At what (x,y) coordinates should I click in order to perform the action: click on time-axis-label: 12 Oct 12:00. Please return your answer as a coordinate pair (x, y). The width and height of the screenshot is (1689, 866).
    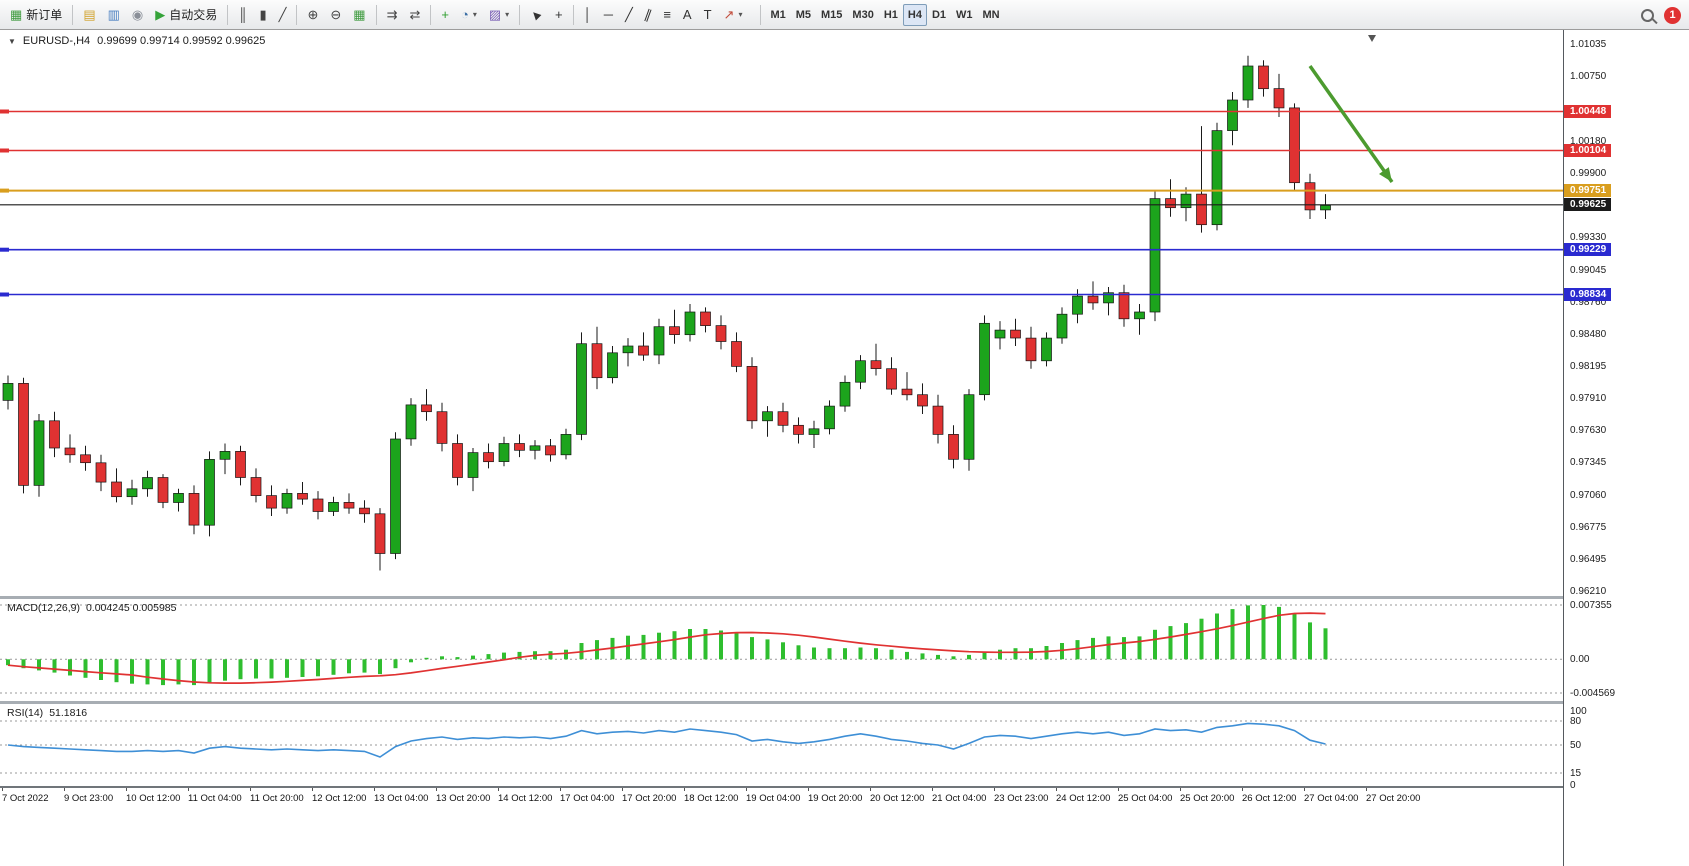
    Looking at the image, I should click on (339, 798).